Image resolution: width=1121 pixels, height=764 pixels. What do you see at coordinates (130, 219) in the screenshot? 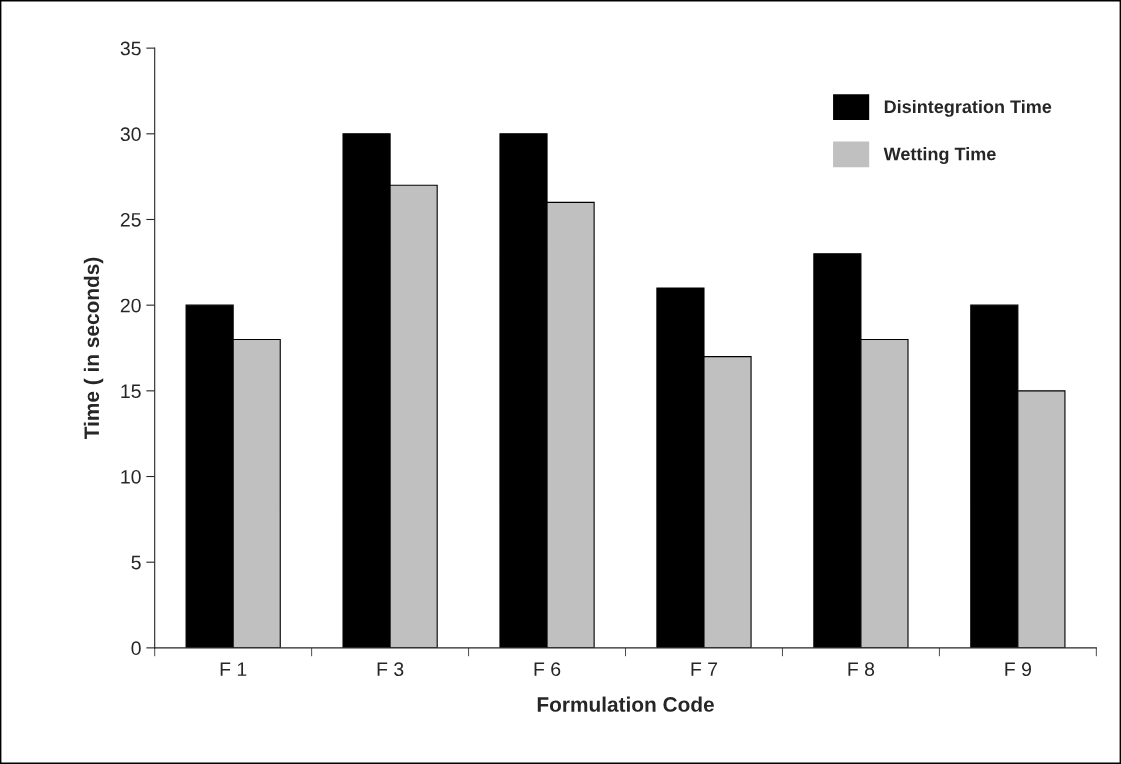
I see `y-tick-label: 25` at bounding box center [130, 219].